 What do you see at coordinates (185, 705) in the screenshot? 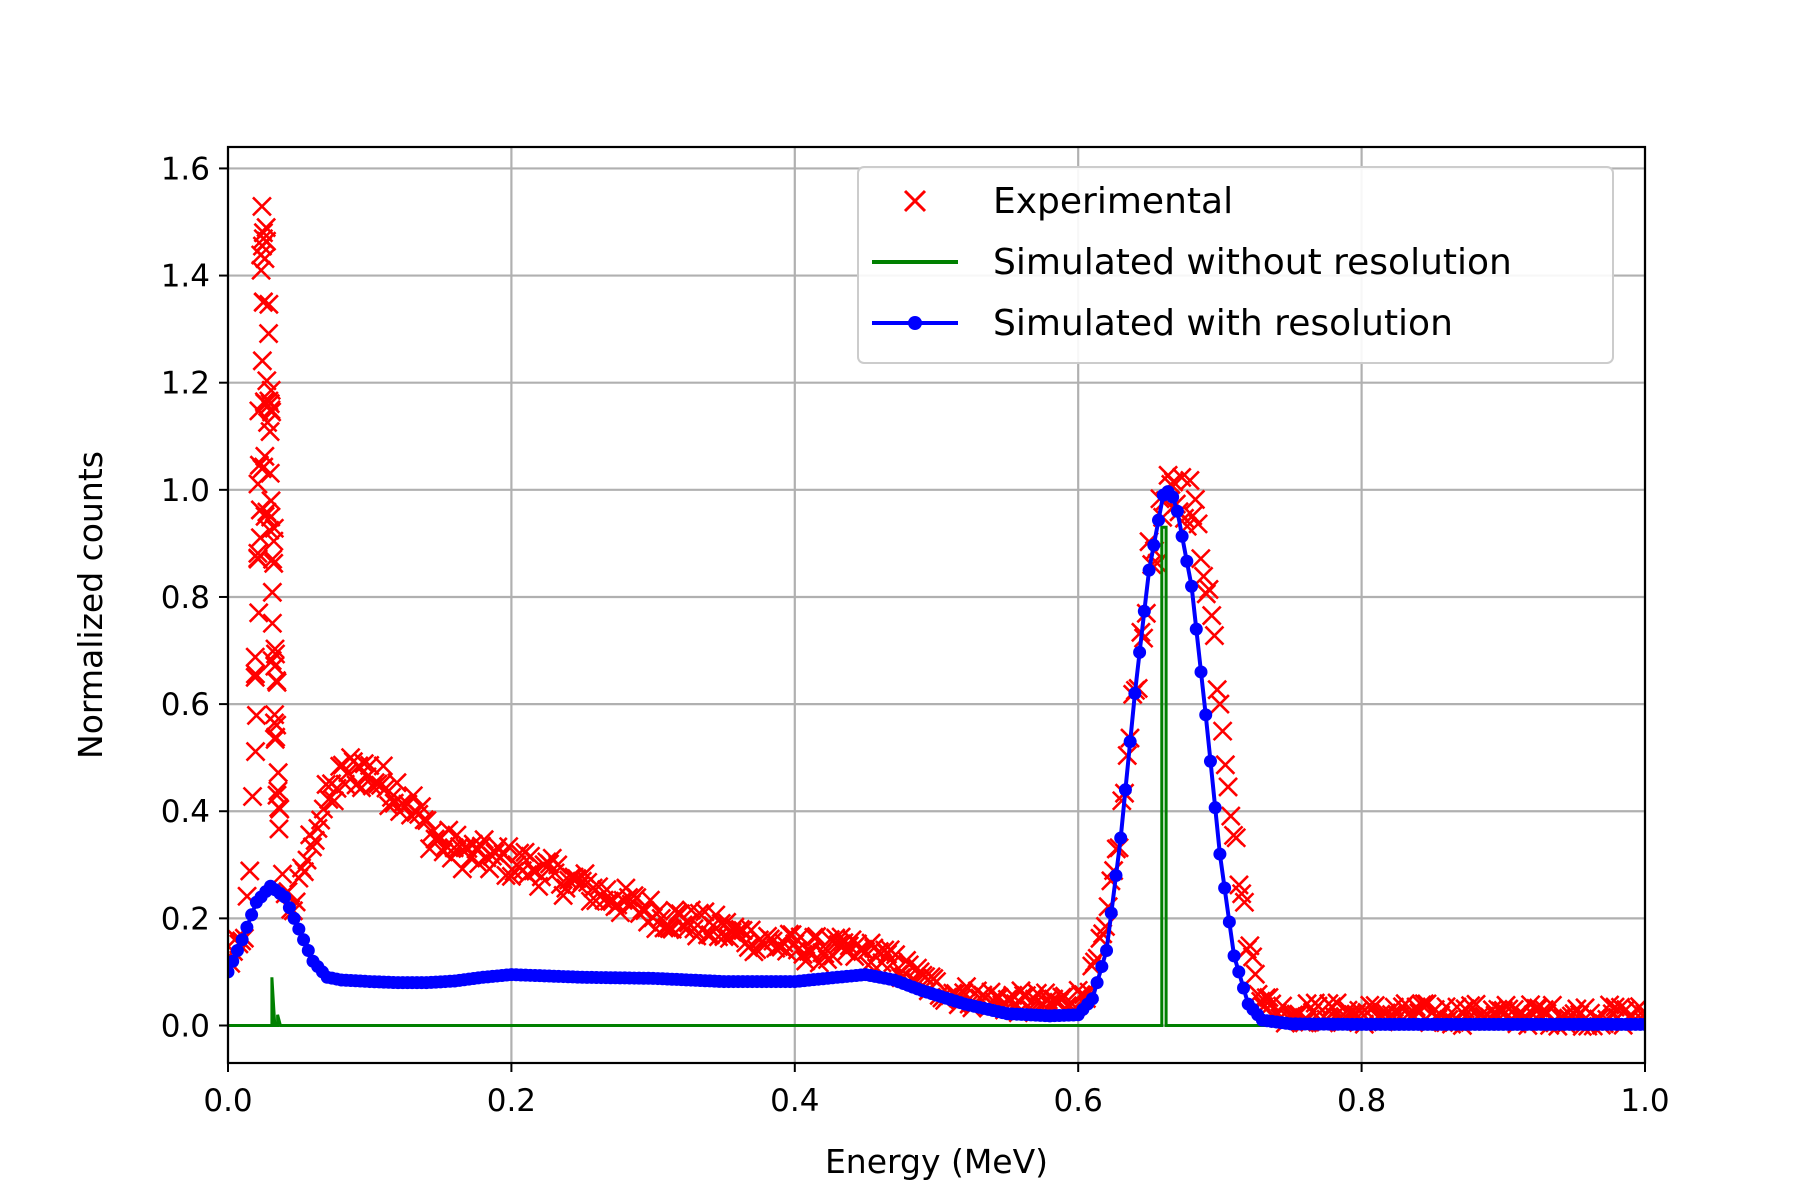
I see `y-tick-label: 0.6` at bounding box center [185, 705].